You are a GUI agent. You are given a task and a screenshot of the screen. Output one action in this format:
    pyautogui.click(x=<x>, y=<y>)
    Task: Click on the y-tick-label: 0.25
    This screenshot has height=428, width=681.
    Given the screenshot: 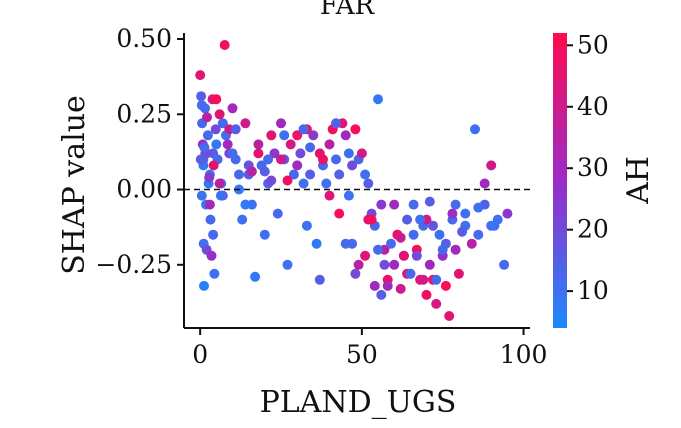 What is the action you would take?
    pyautogui.click(x=144, y=113)
    